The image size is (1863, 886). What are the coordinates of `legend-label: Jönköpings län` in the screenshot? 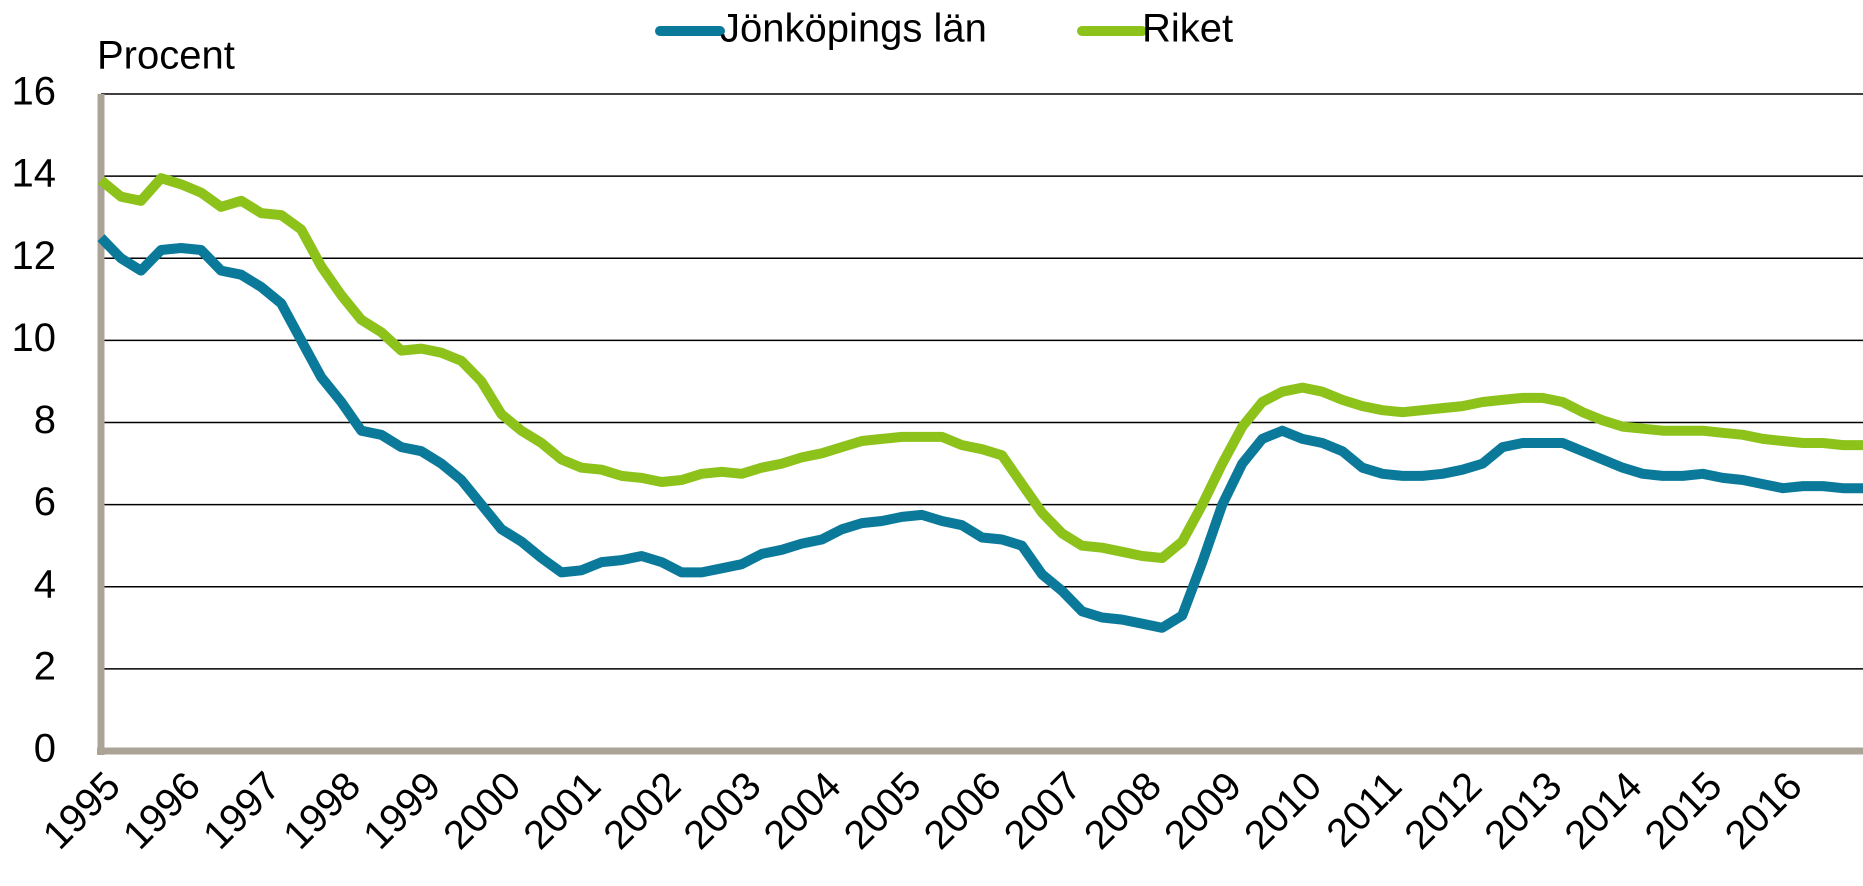 It's located at (853, 29).